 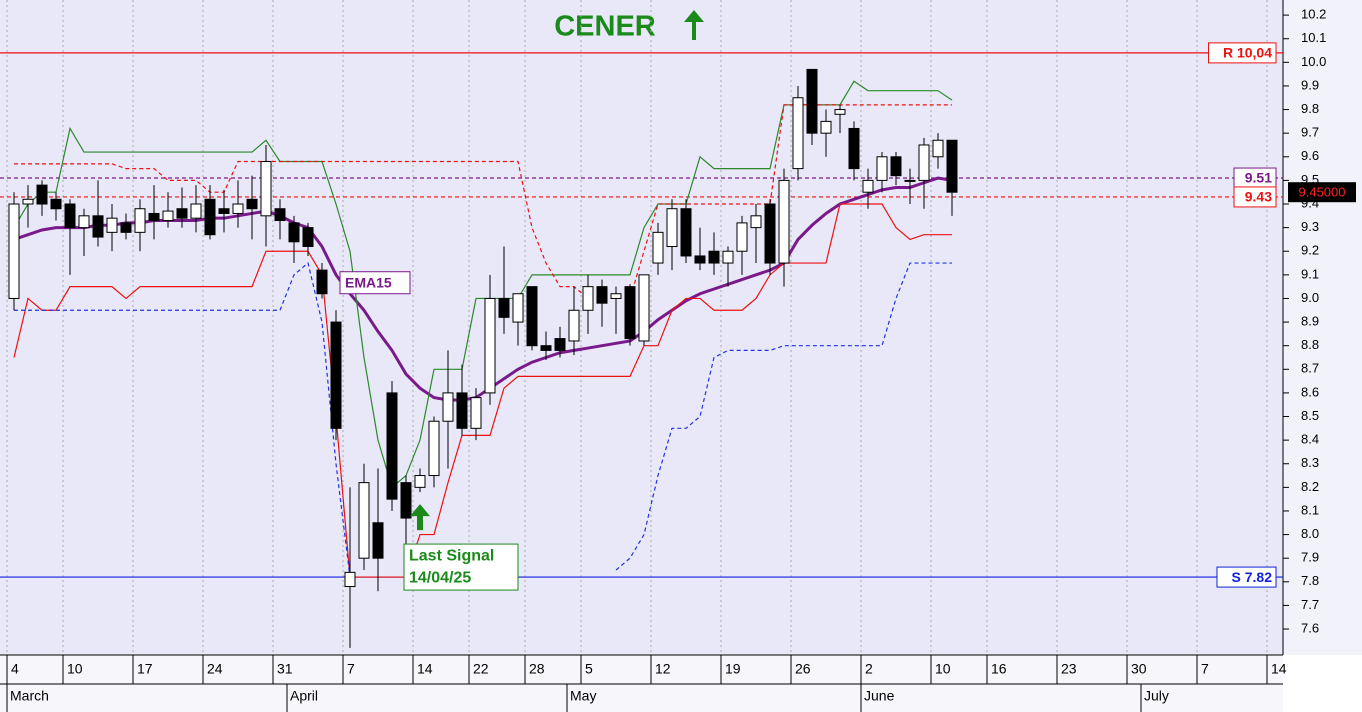 What do you see at coordinates (1310, 580) in the screenshot?
I see `y-tick-label: 7.8` at bounding box center [1310, 580].